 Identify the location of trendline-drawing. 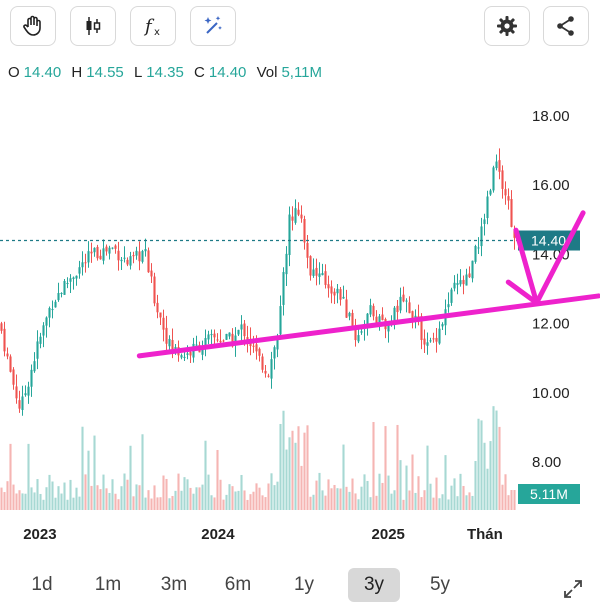
(368, 326).